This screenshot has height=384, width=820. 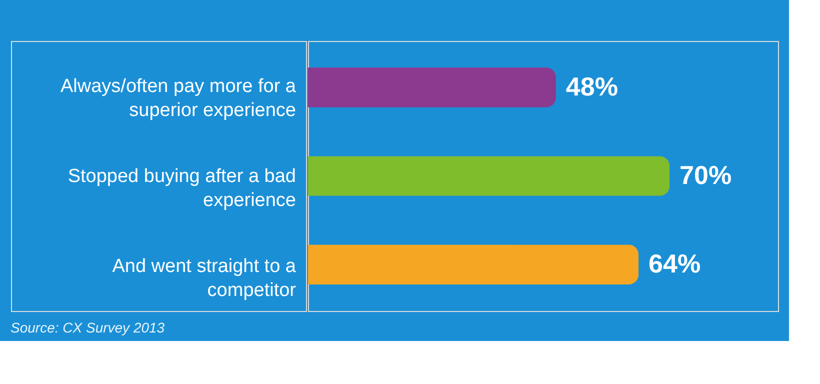 What do you see at coordinates (87, 328) in the screenshot?
I see `source-note: Source: CX Survey 2013` at bounding box center [87, 328].